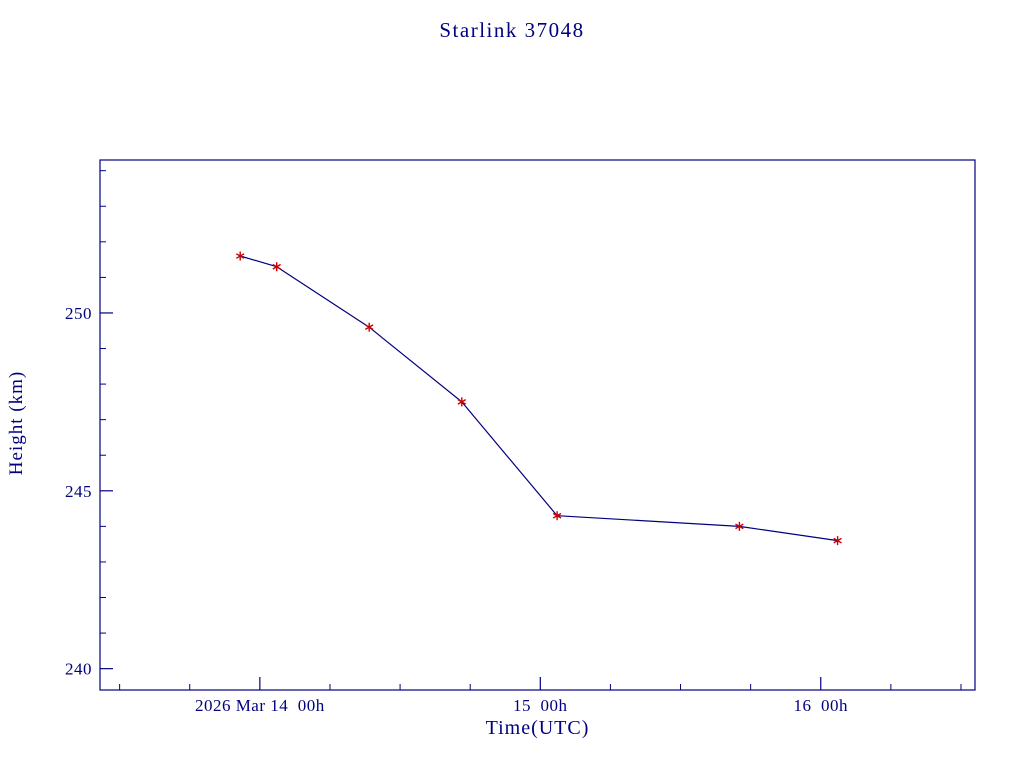 Image resolution: width=1024 pixels, height=768 pixels. Describe the element at coordinates (537, 728) in the screenshot. I see `x-axis-label: Time(UTC)` at that location.